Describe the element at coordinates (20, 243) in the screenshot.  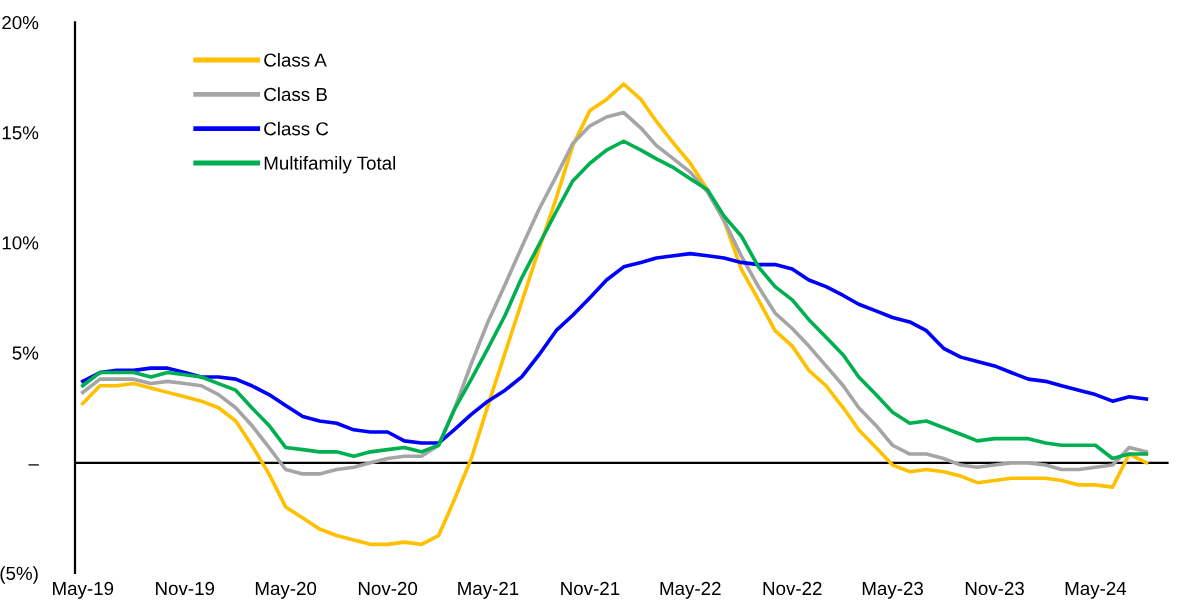
I see `y-tick-label: 10%` at that location.